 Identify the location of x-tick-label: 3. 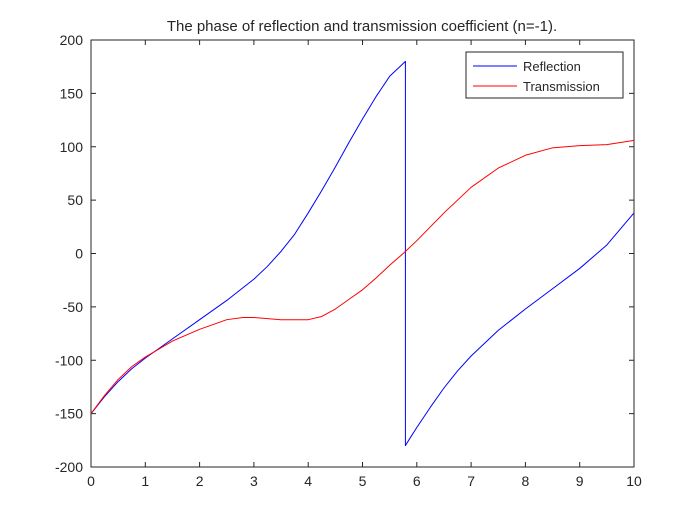
(254, 481).